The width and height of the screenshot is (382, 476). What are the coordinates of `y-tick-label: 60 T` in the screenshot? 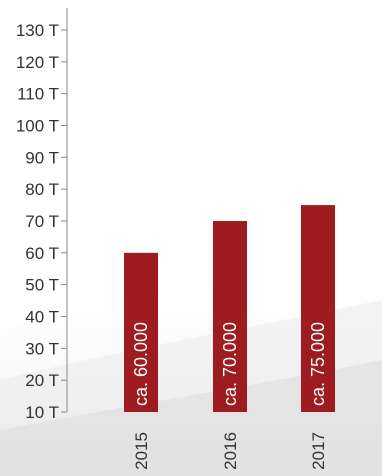 It's located at (42, 253).